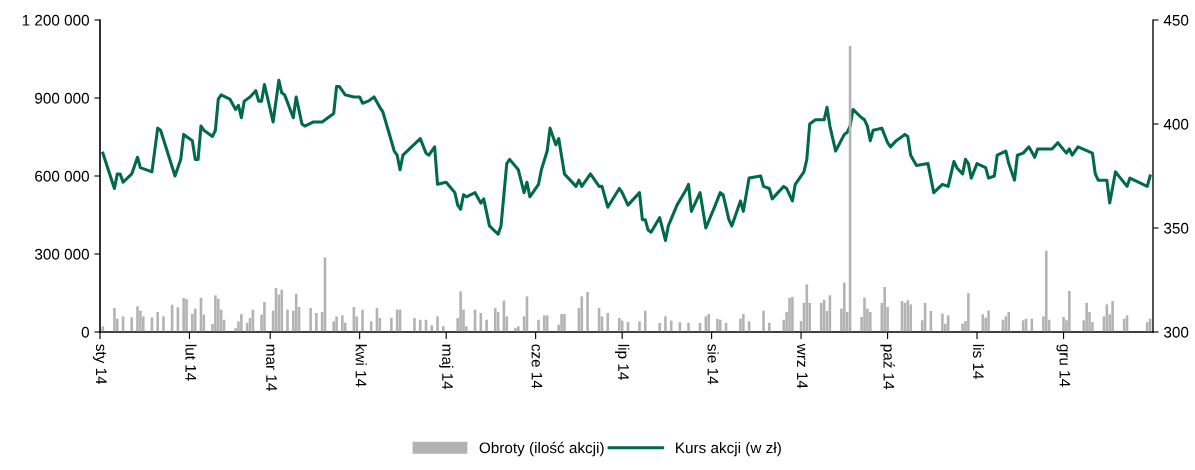 The height and width of the screenshot is (470, 1195). What do you see at coordinates (62, 98) in the screenshot?
I see `y-tick-label: 900 000` at bounding box center [62, 98].